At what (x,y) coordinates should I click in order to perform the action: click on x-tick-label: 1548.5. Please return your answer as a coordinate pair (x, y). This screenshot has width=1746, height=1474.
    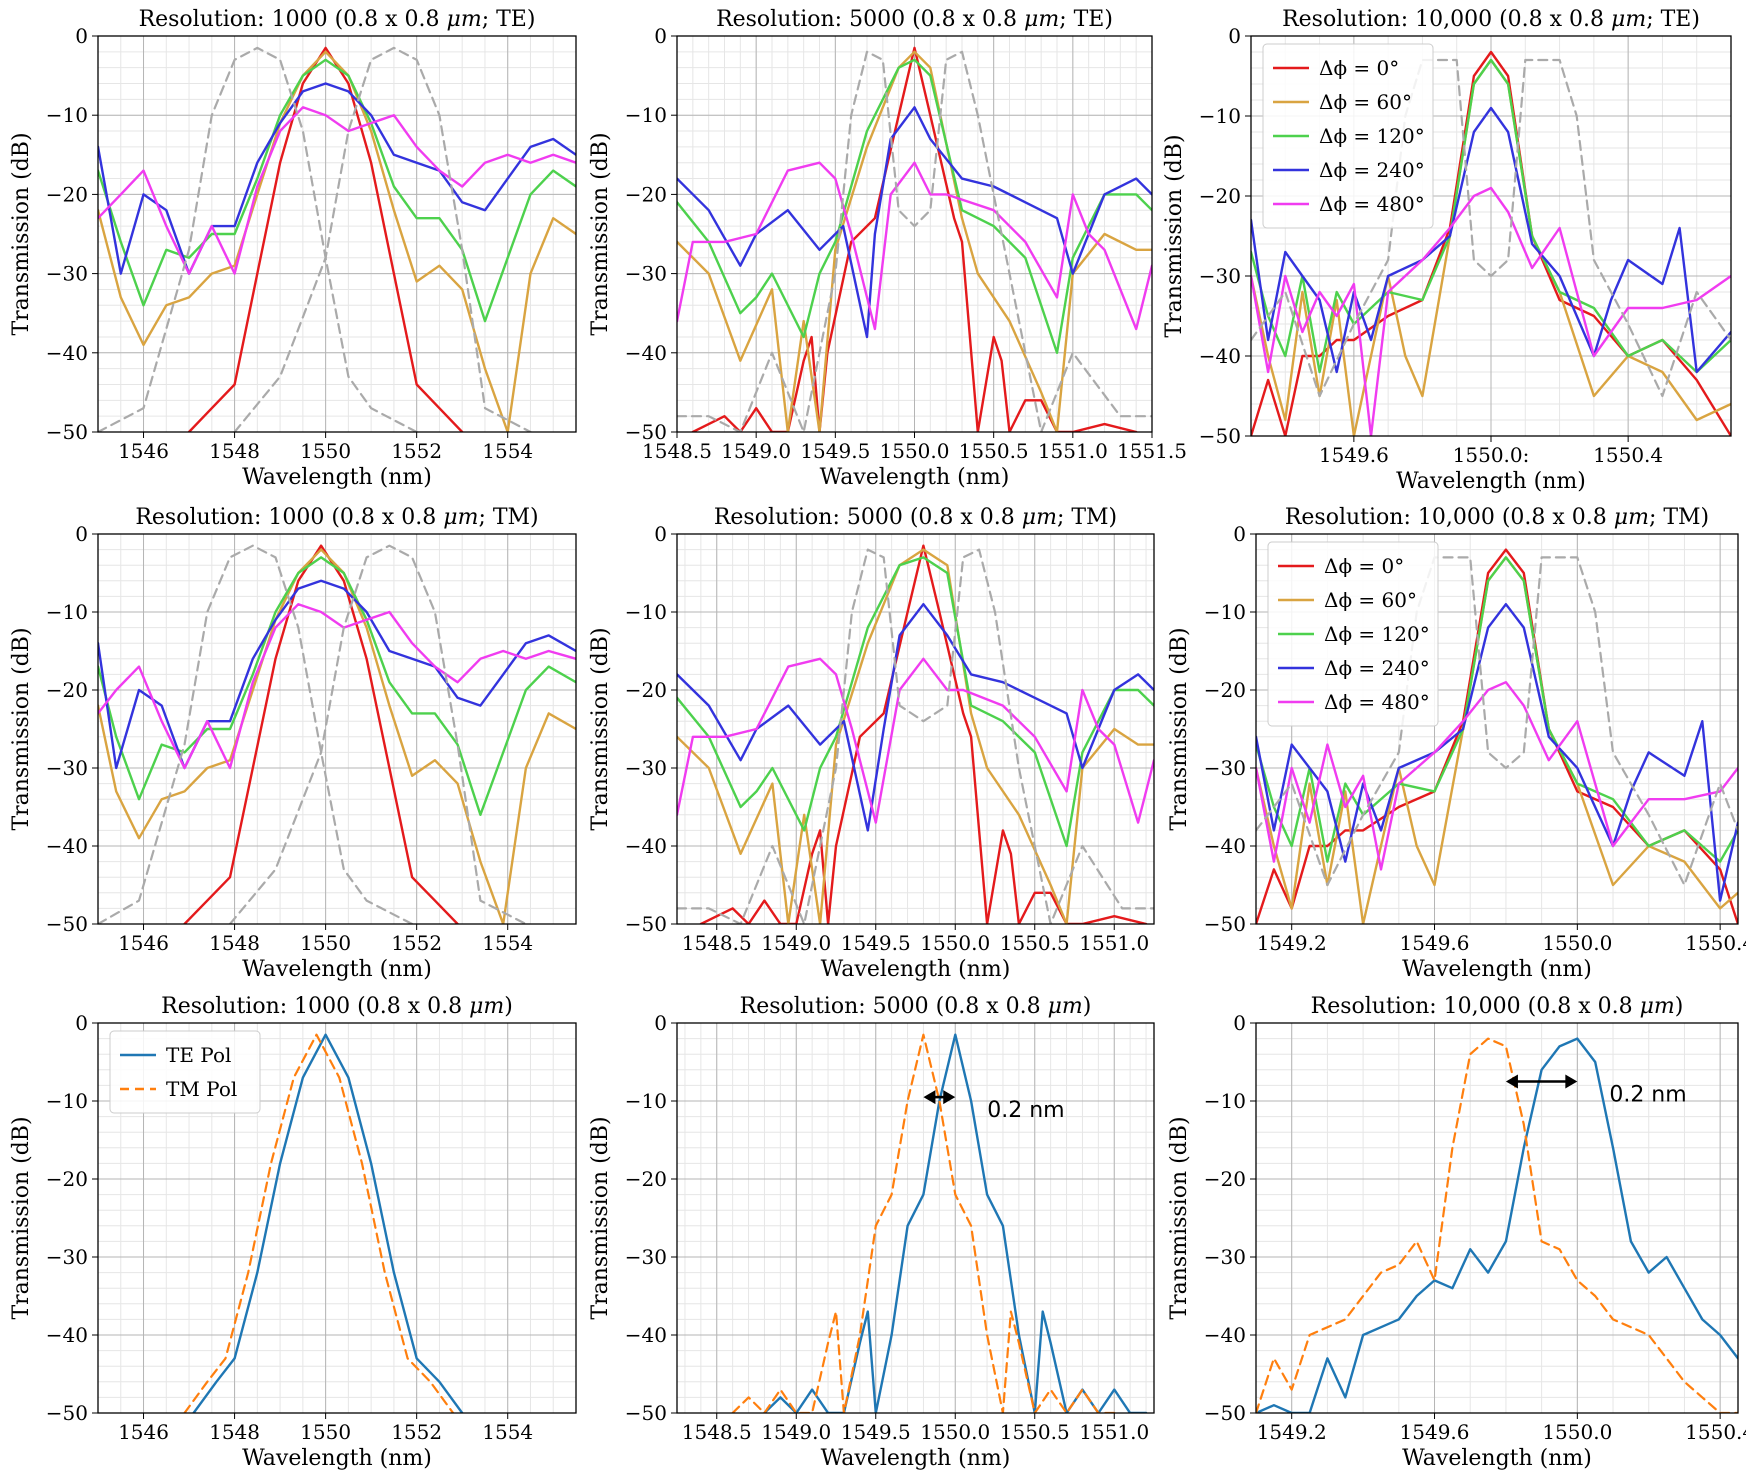
    Looking at the image, I should click on (677, 451).